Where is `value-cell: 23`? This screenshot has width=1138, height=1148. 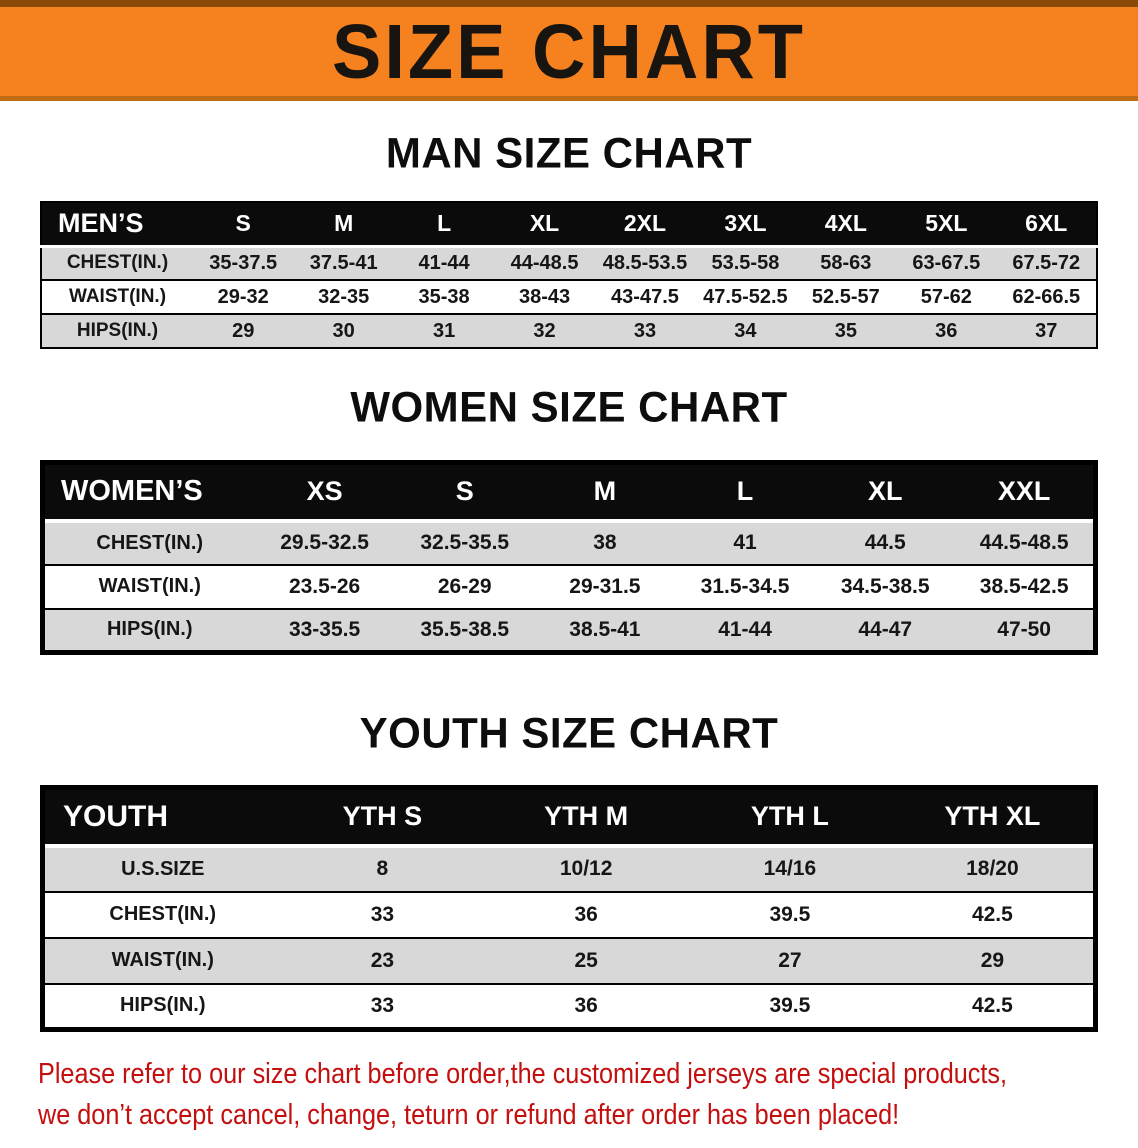
value-cell: 23 is located at coordinates (382, 960).